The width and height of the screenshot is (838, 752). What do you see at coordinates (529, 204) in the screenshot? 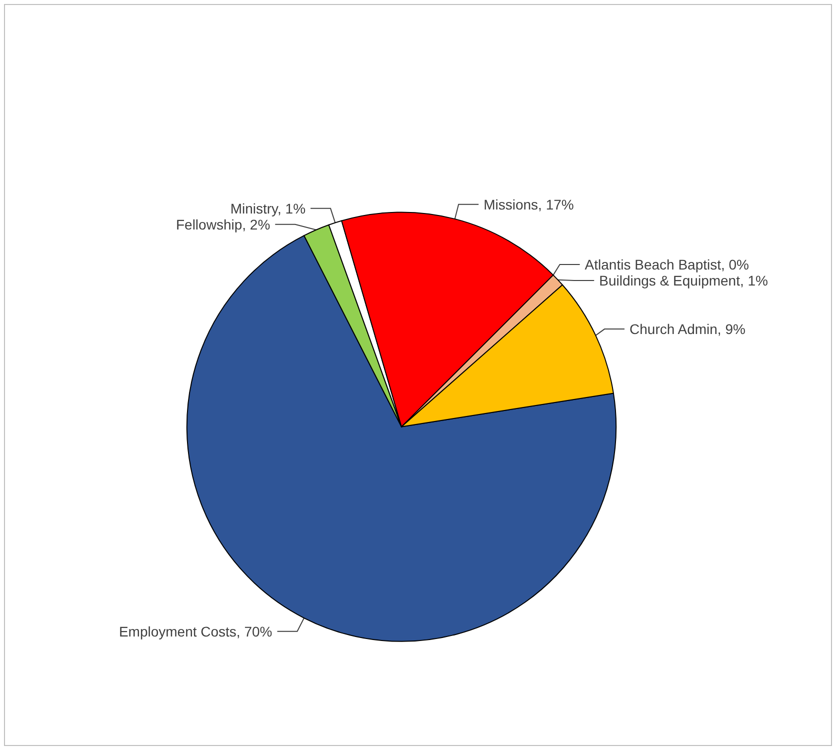
I see `slice-label: Missions, 17%` at bounding box center [529, 204].